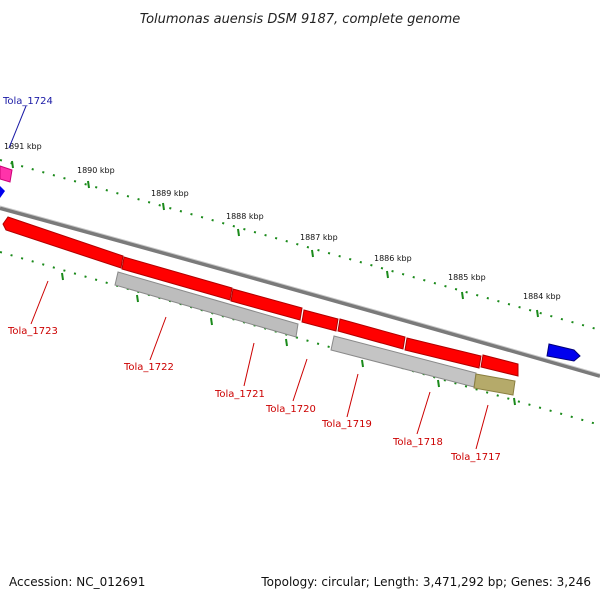 Image resolution: width=600 pixels, height=600 pixels. What do you see at coordinates (319, 237) in the screenshot?
I see `scale-label-1887: 1887 kbp` at bounding box center [319, 237].